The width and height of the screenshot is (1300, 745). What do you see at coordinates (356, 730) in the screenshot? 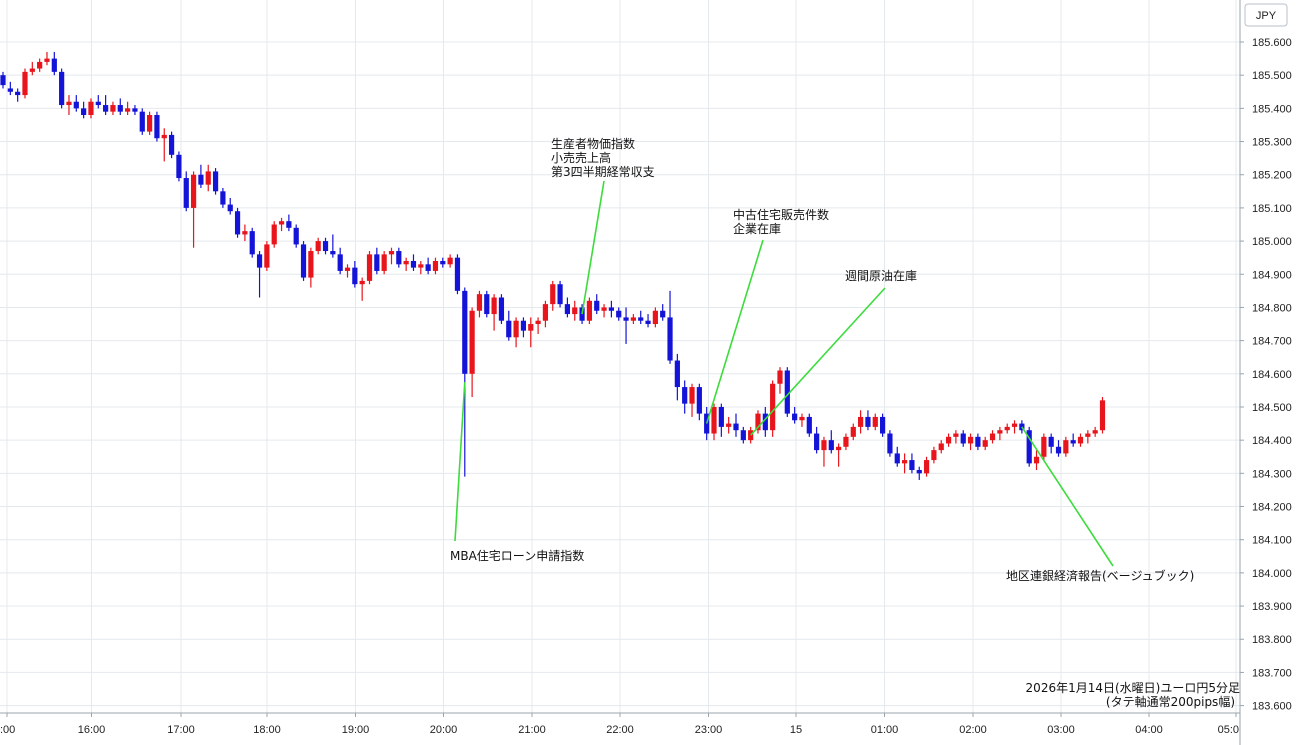
I see `x-tick-label: 19:00` at bounding box center [356, 730].